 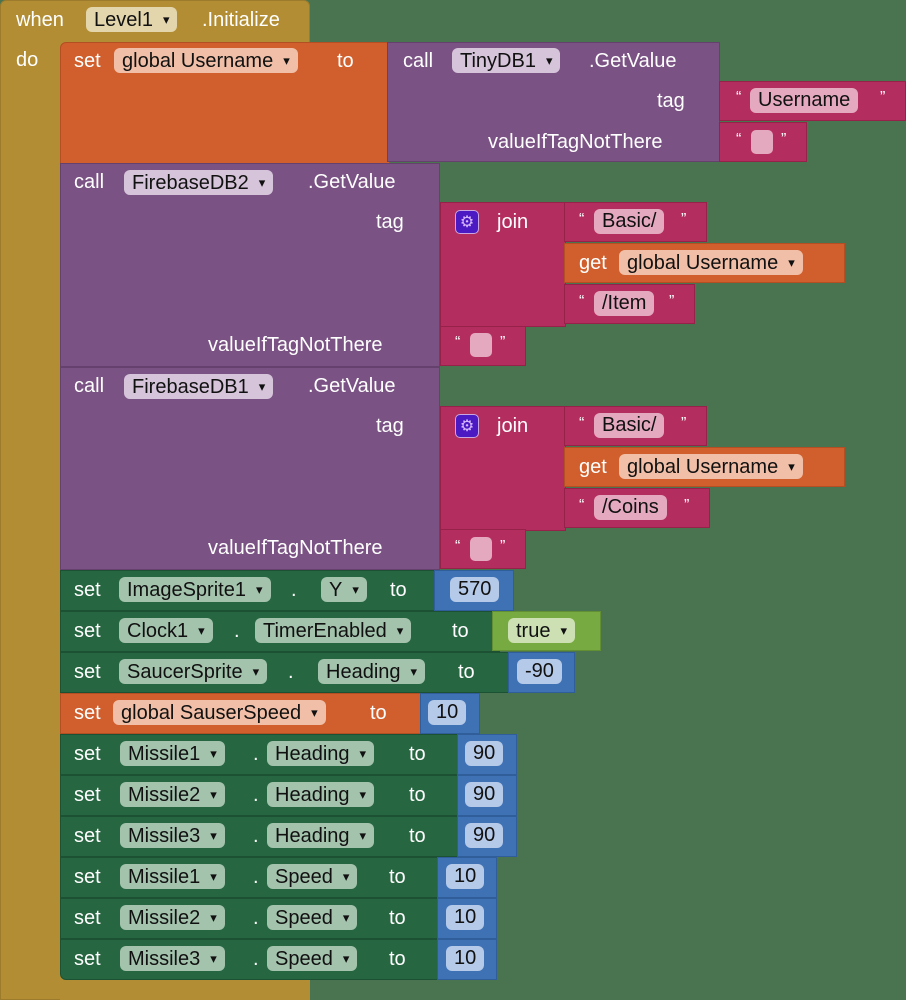 I want to click on do-label: do, so click(x=27, y=60).